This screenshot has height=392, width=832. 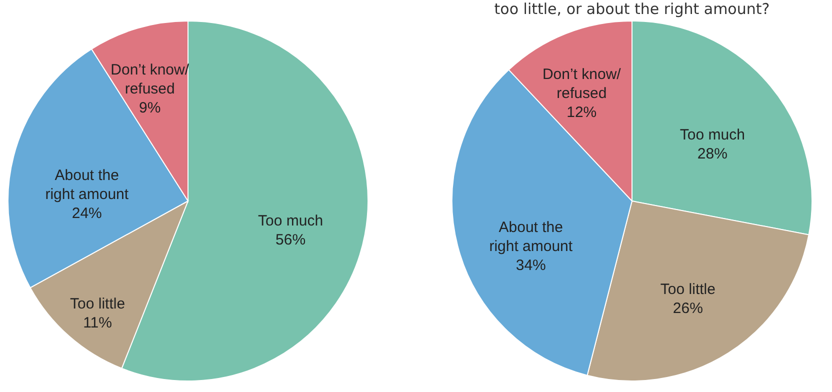 What do you see at coordinates (149, 108) in the screenshot?
I see `data-label: 9%` at bounding box center [149, 108].